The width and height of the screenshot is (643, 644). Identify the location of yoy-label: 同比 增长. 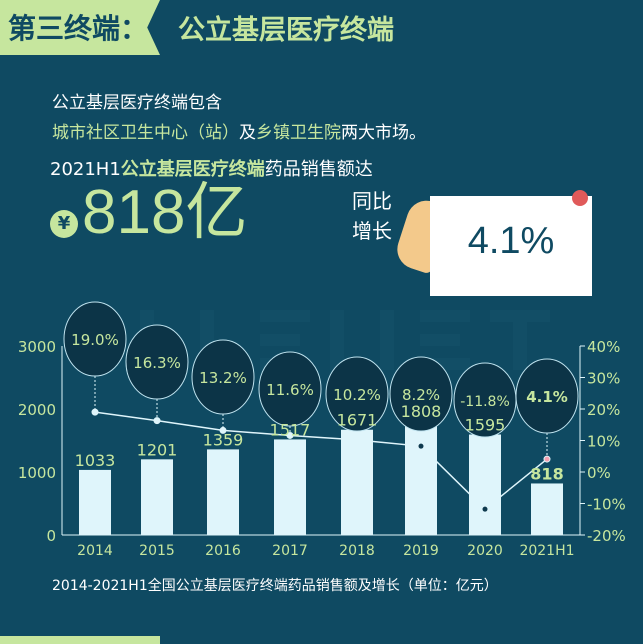
(372, 216).